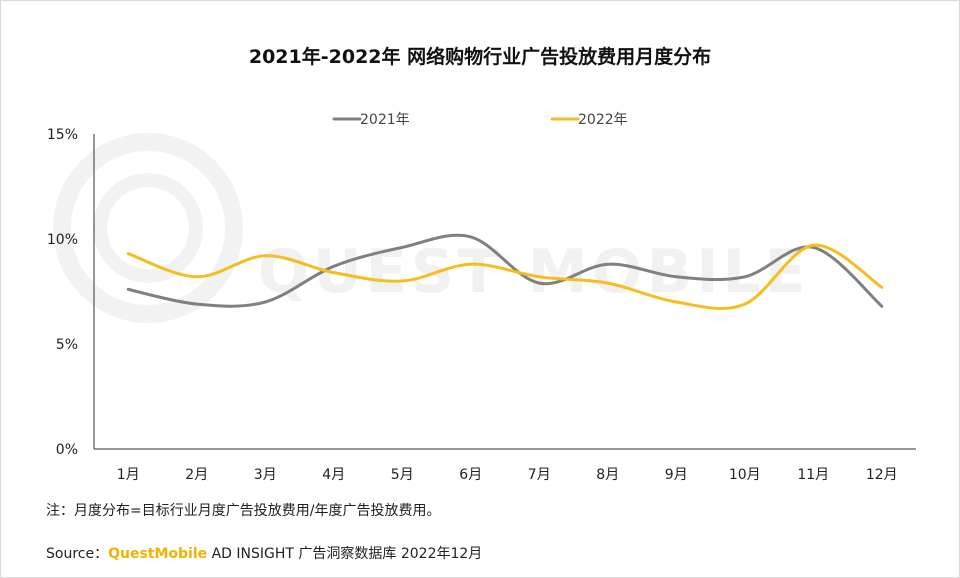  Describe the element at coordinates (480, 57) in the screenshot. I see `chart-title: 2021年-2022年 网络购物行业广告投放费用月度分布` at that location.